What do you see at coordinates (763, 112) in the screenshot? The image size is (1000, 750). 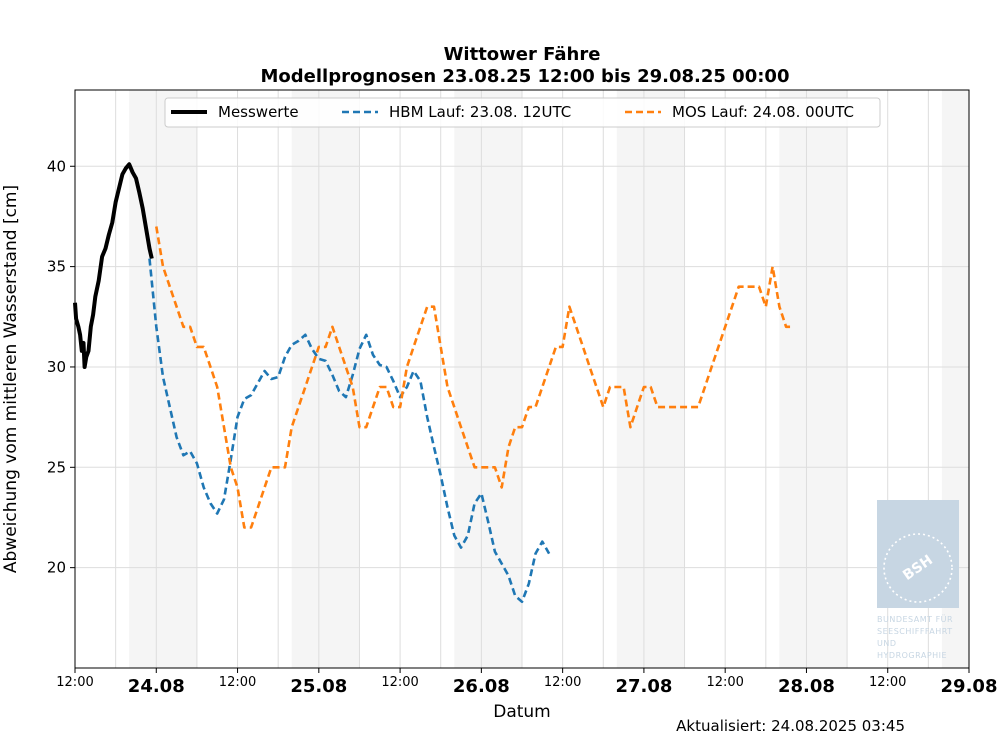 I see `legend-label-mos: MOS Lauf: 24.08. 00UTC` at bounding box center [763, 112].